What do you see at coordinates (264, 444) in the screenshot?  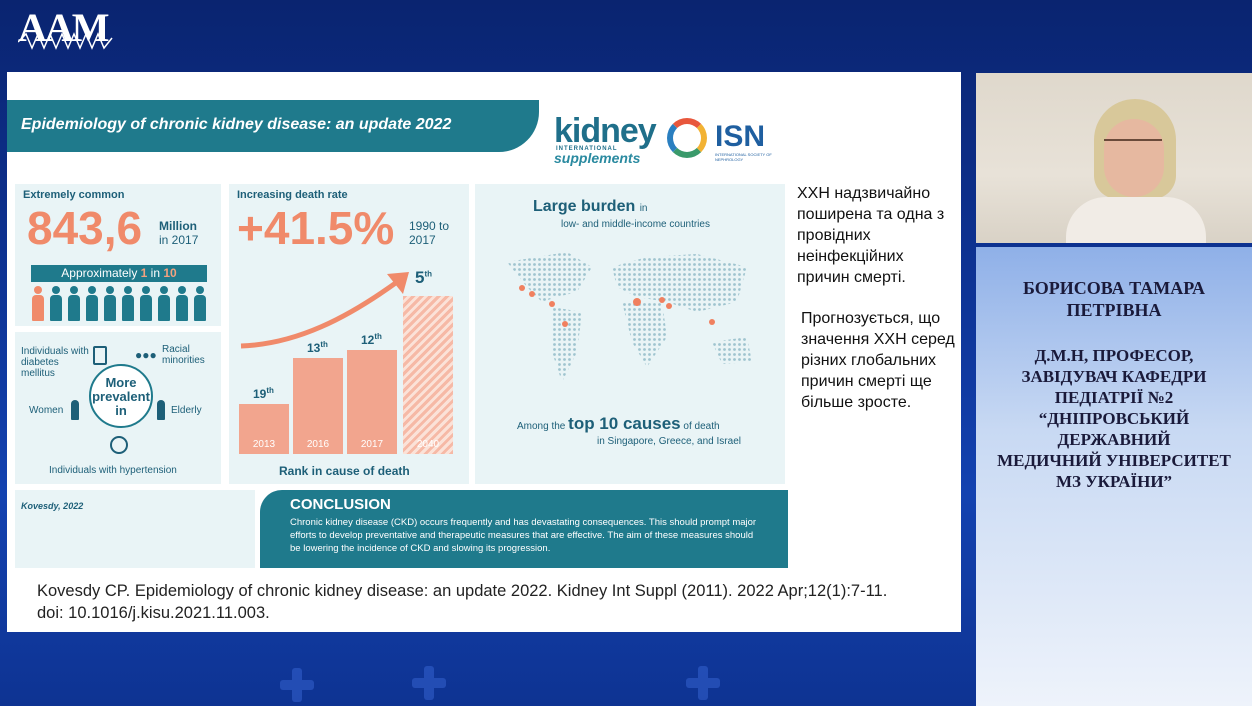 I see `bar-year-label: 2013` at bounding box center [264, 444].